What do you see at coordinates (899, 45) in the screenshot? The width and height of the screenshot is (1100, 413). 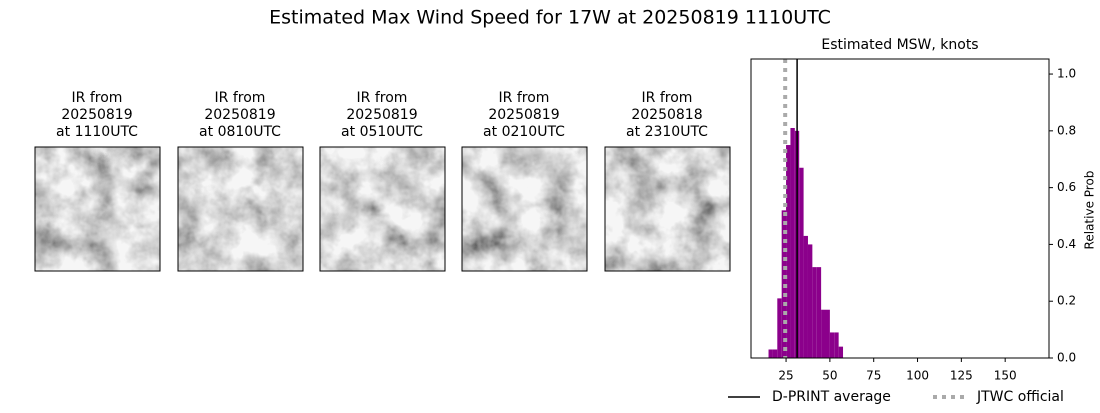 I see `subplot-title: Estimated MSW, knots` at bounding box center [899, 45].